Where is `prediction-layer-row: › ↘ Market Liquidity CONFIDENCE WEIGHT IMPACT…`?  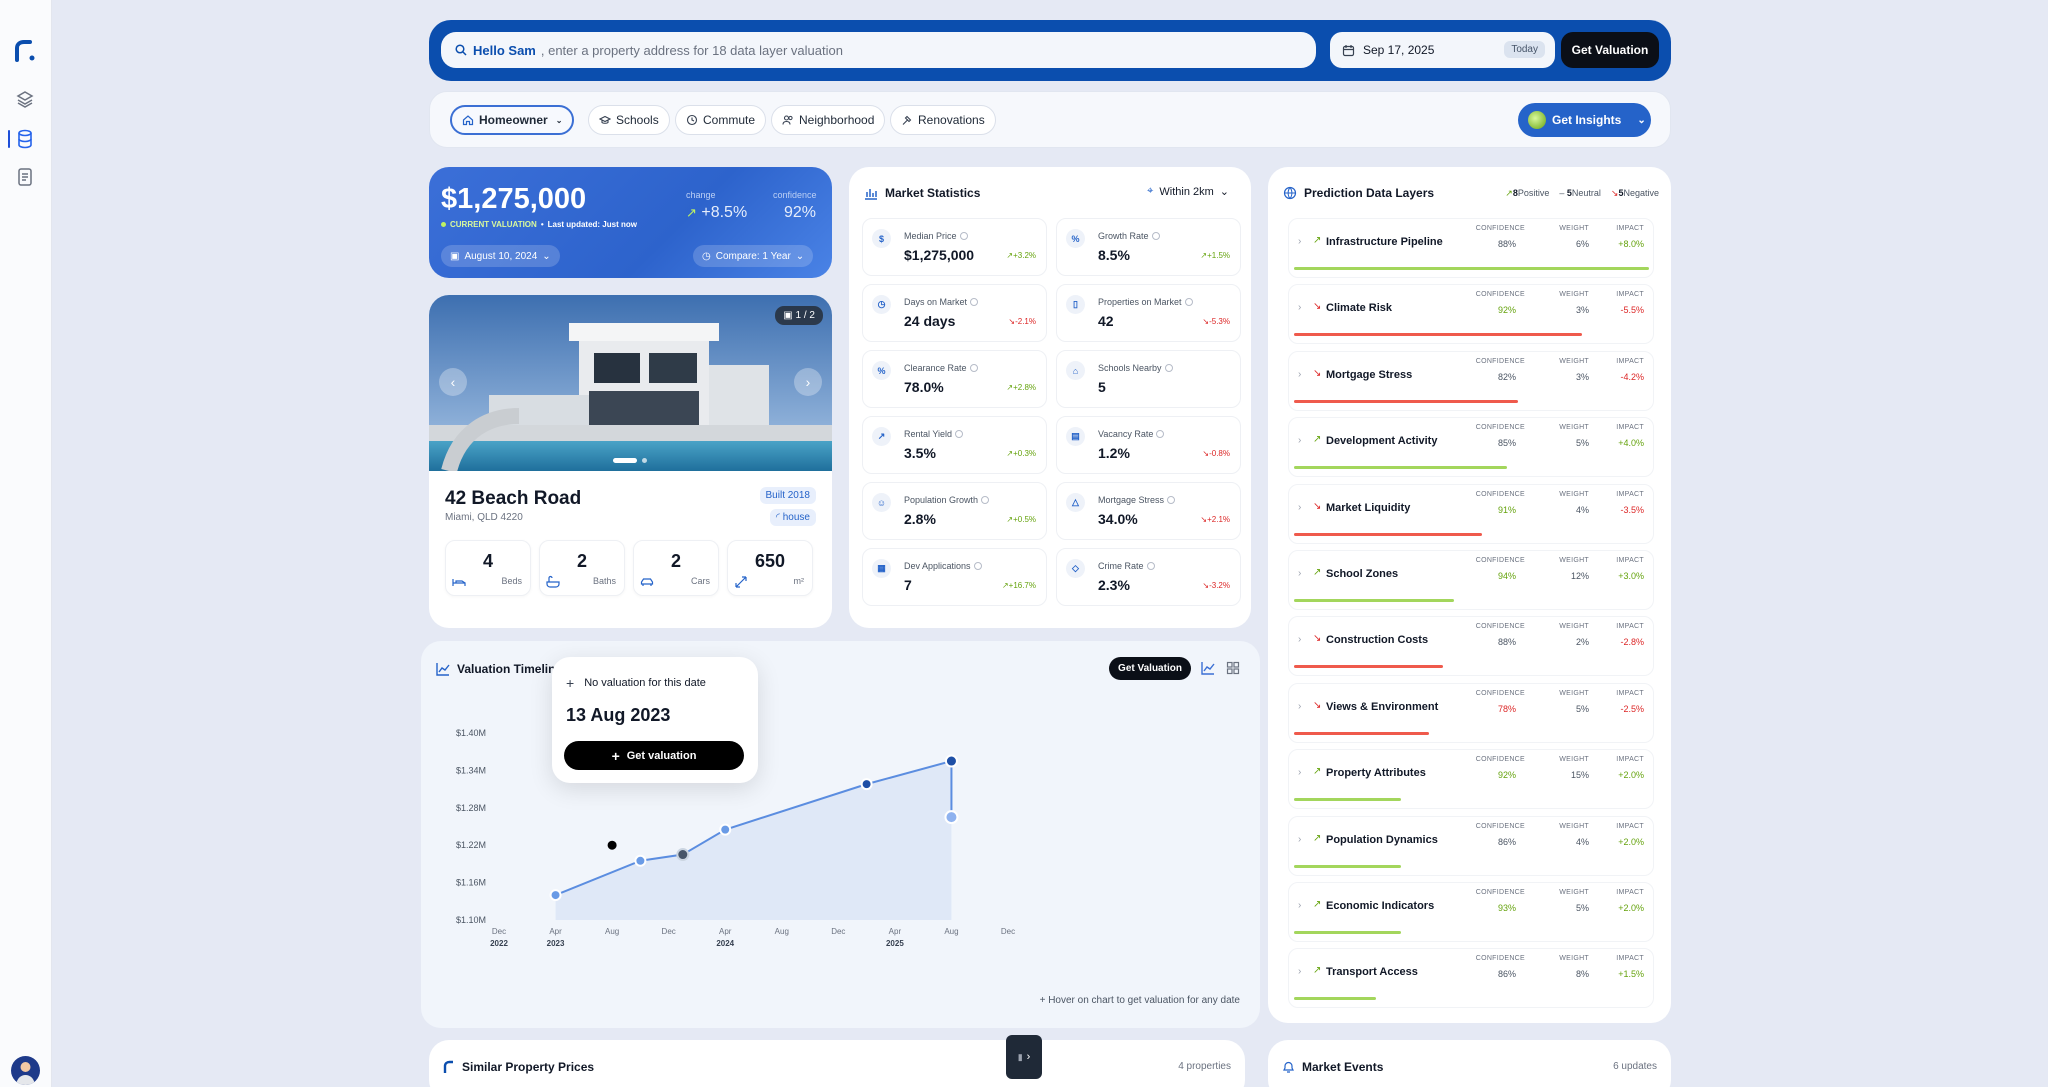
prediction-layer-row: › ↘ Market Liquidity CONFIDENCE WEIGHT IMPACT… is located at coordinates (1471, 513).